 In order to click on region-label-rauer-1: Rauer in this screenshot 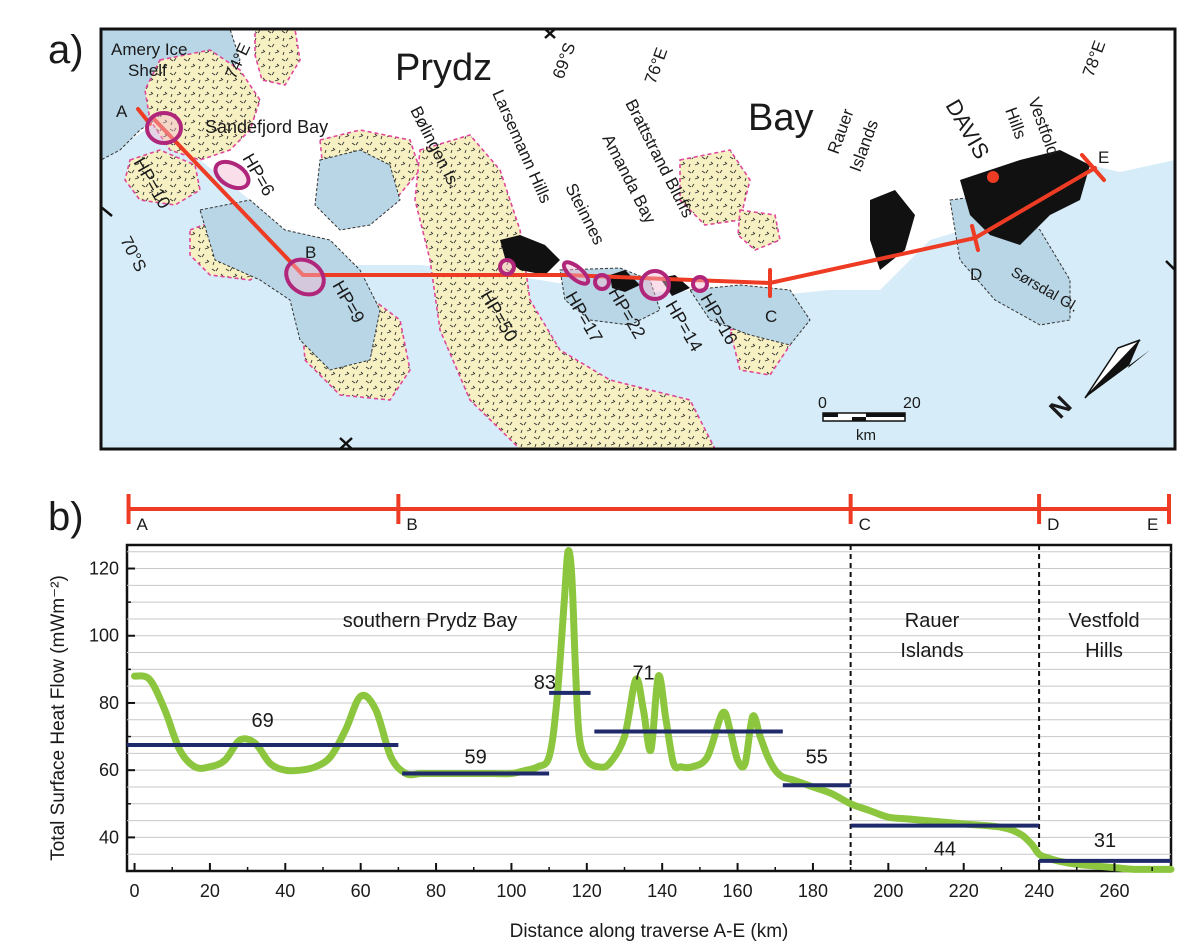, I will do `click(932, 621)`.